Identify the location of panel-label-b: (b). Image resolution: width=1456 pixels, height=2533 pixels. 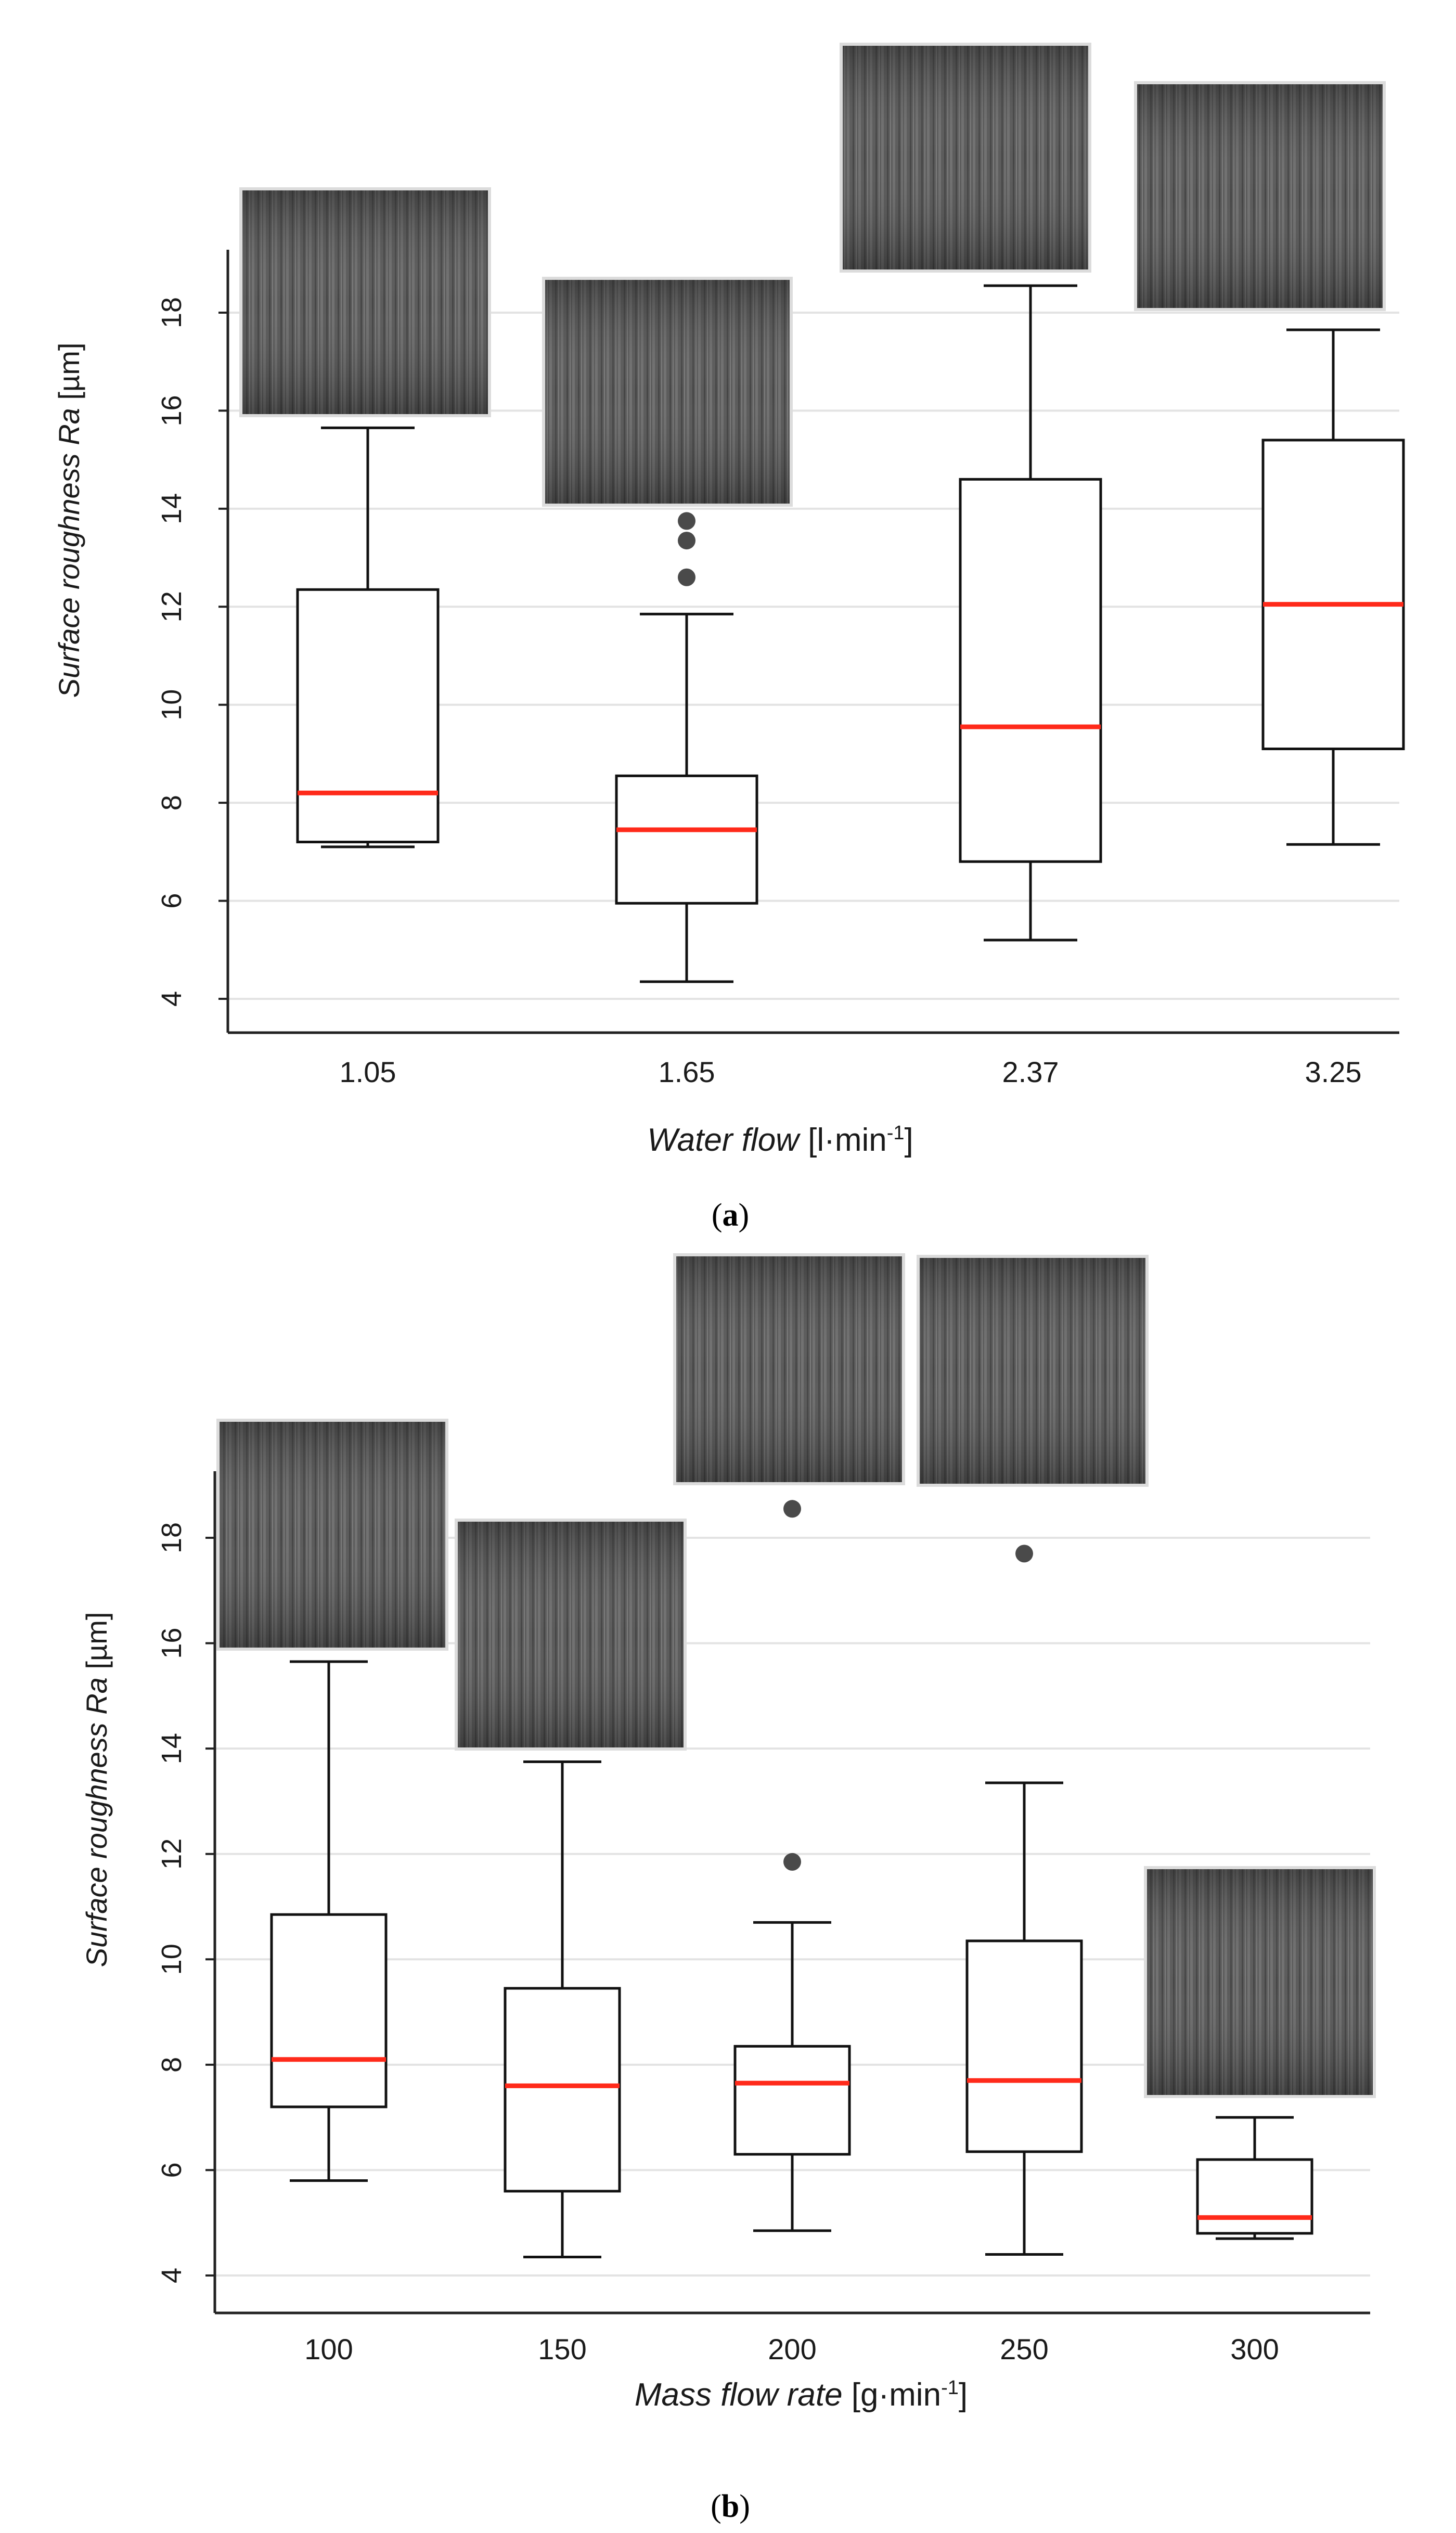
(731, 2506).